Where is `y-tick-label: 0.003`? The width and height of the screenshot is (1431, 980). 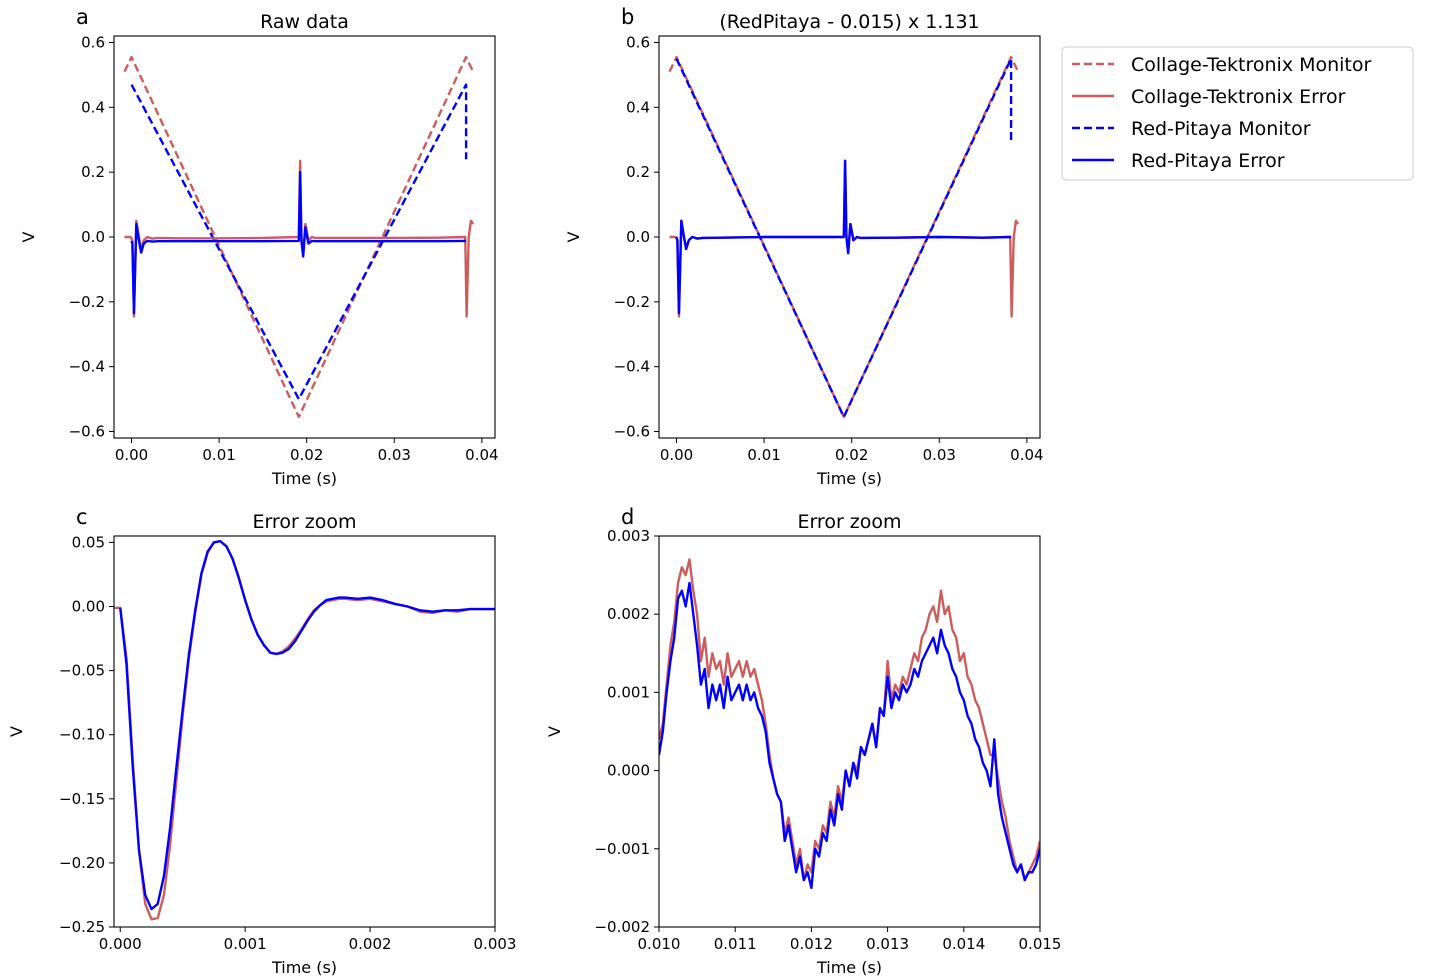 y-tick-label: 0.003 is located at coordinates (628, 536).